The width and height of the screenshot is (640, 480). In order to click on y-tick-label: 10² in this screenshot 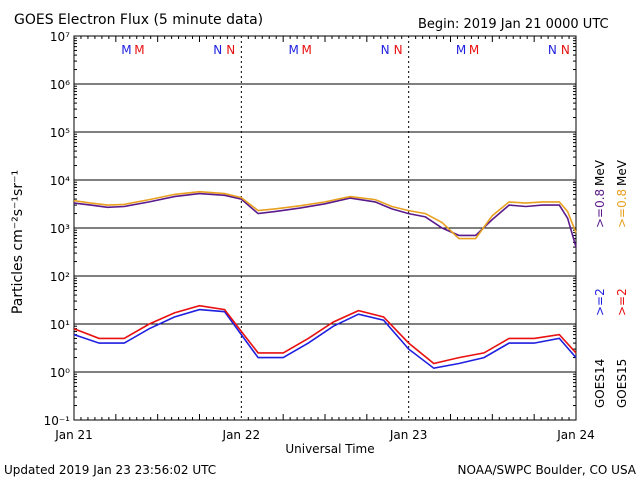, I will do `click(60, 277)`.